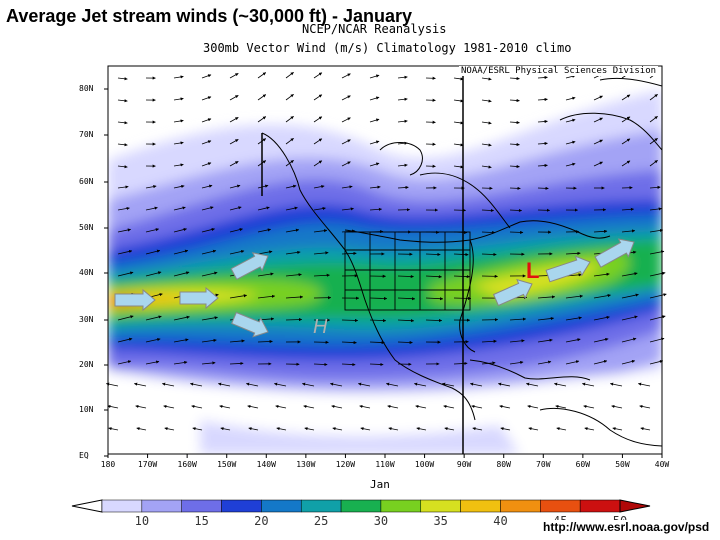  Describe the element at coordinates (86, 88) in the screenshot. I see `latitude-label: 80N` at that location.